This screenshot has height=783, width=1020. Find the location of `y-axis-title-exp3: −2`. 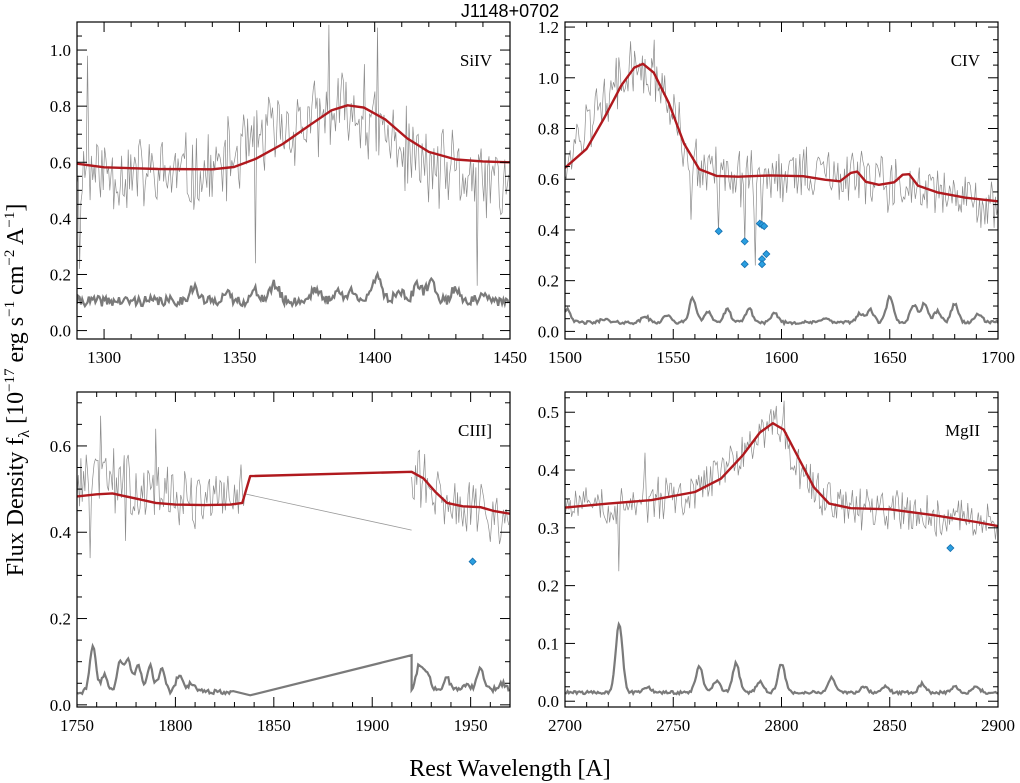

y-axis-title-exp3: −2 is located at coordinates (10, 258).